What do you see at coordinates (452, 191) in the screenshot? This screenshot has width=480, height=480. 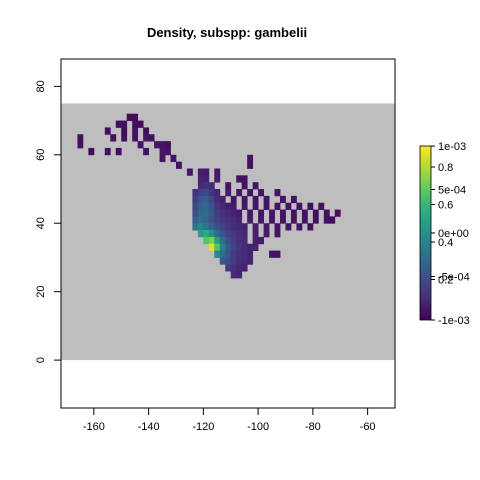 I see `legend-tick-label: 5e-04` at bounding box center [452, 191].